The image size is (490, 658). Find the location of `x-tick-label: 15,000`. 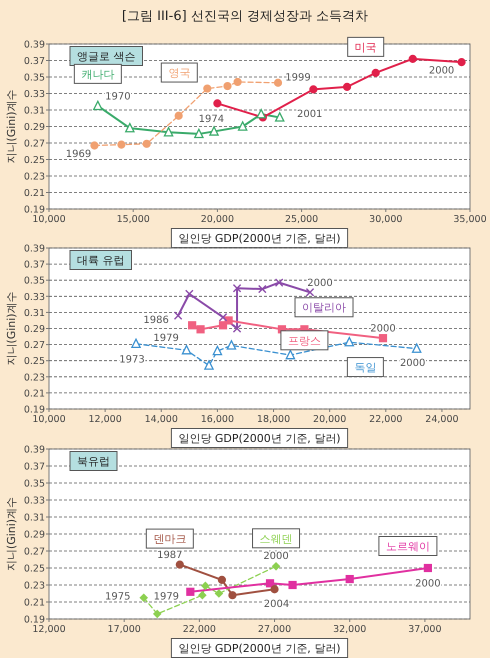

x-tick-label: 15,000 is located at coordinates (133, 219).